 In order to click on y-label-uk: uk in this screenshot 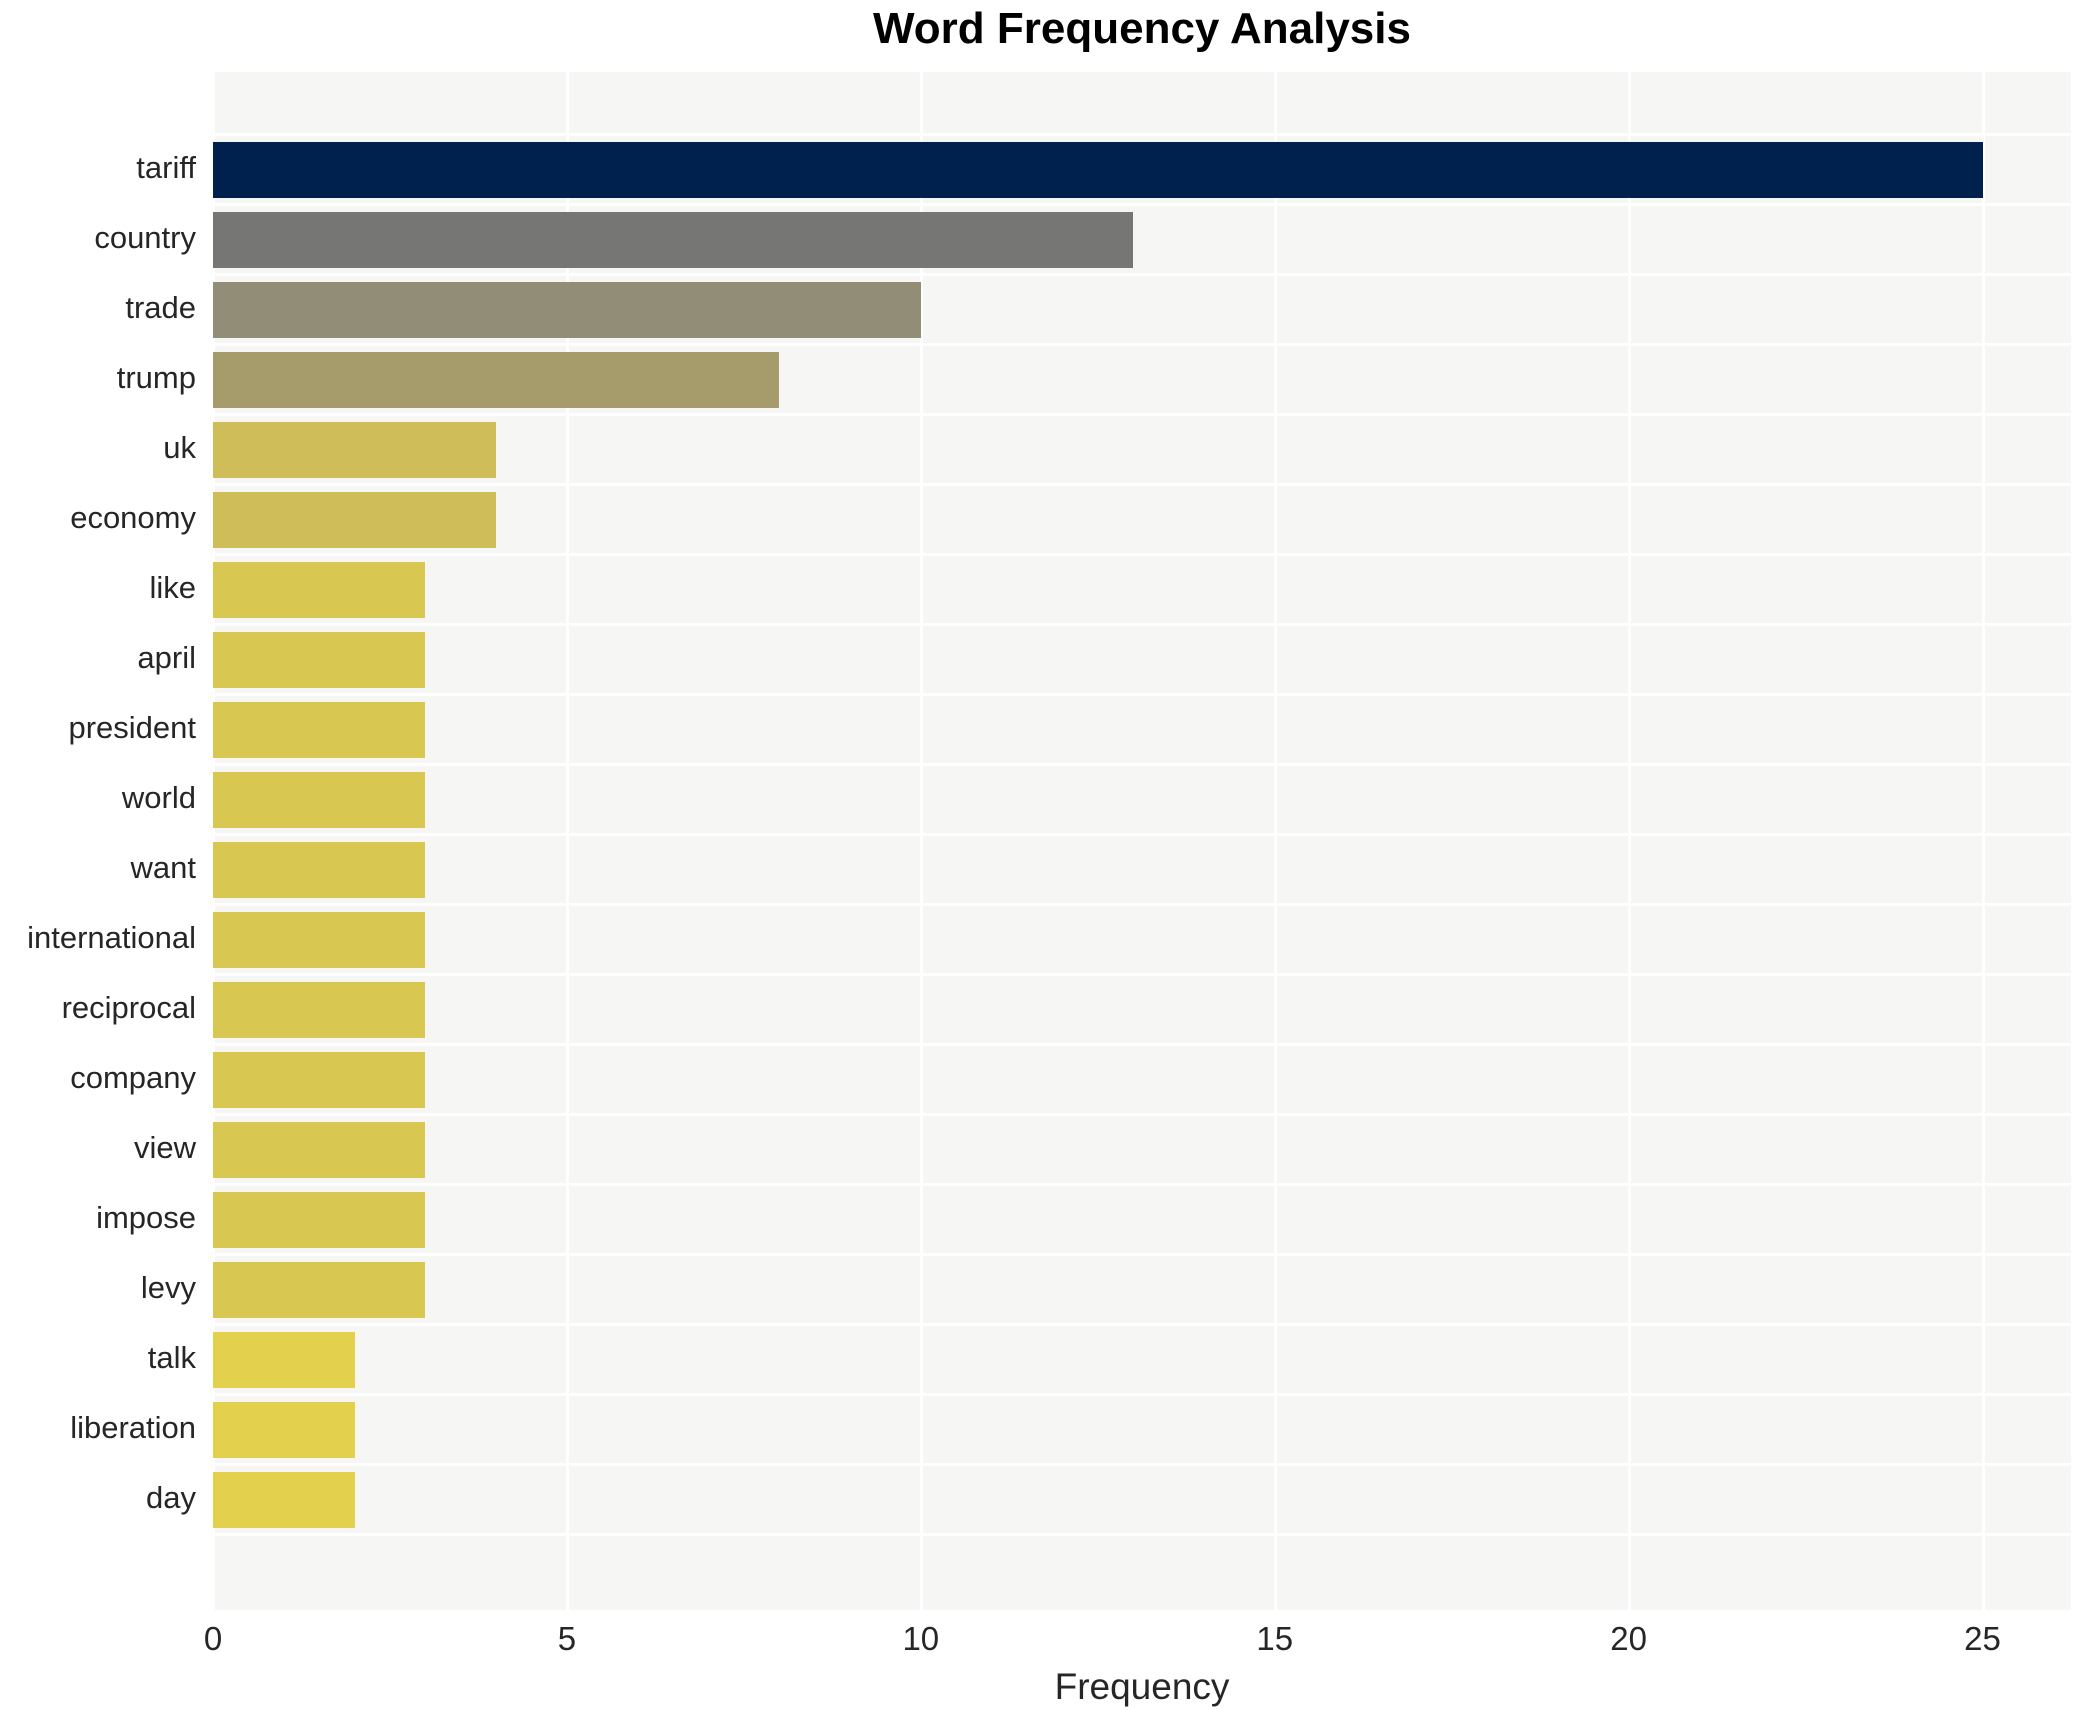, I will do `click(179, 447)`.